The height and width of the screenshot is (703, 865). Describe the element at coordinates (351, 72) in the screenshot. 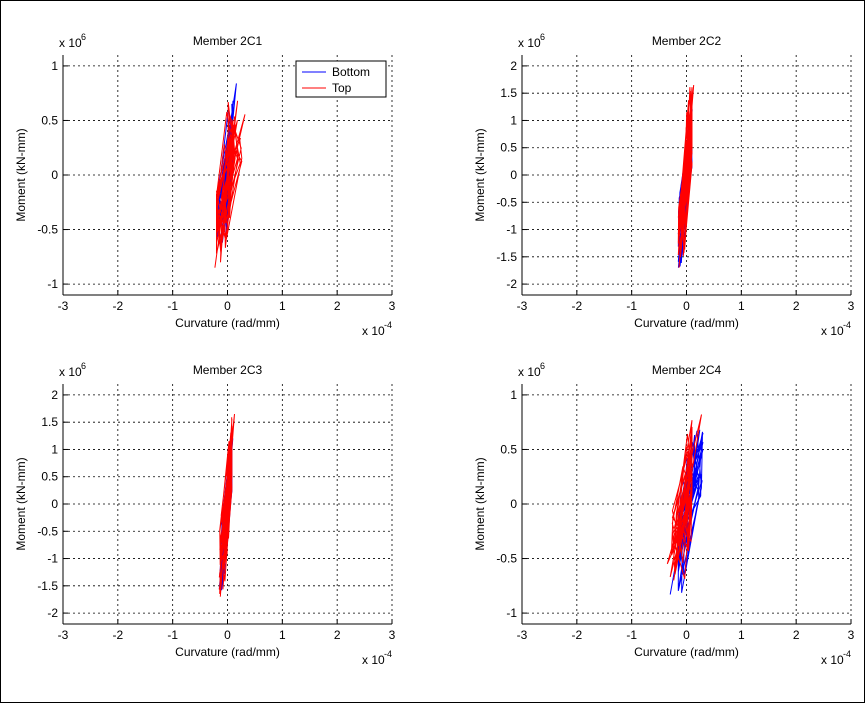

I see `legend-label-bottom: Bottom` at that location.